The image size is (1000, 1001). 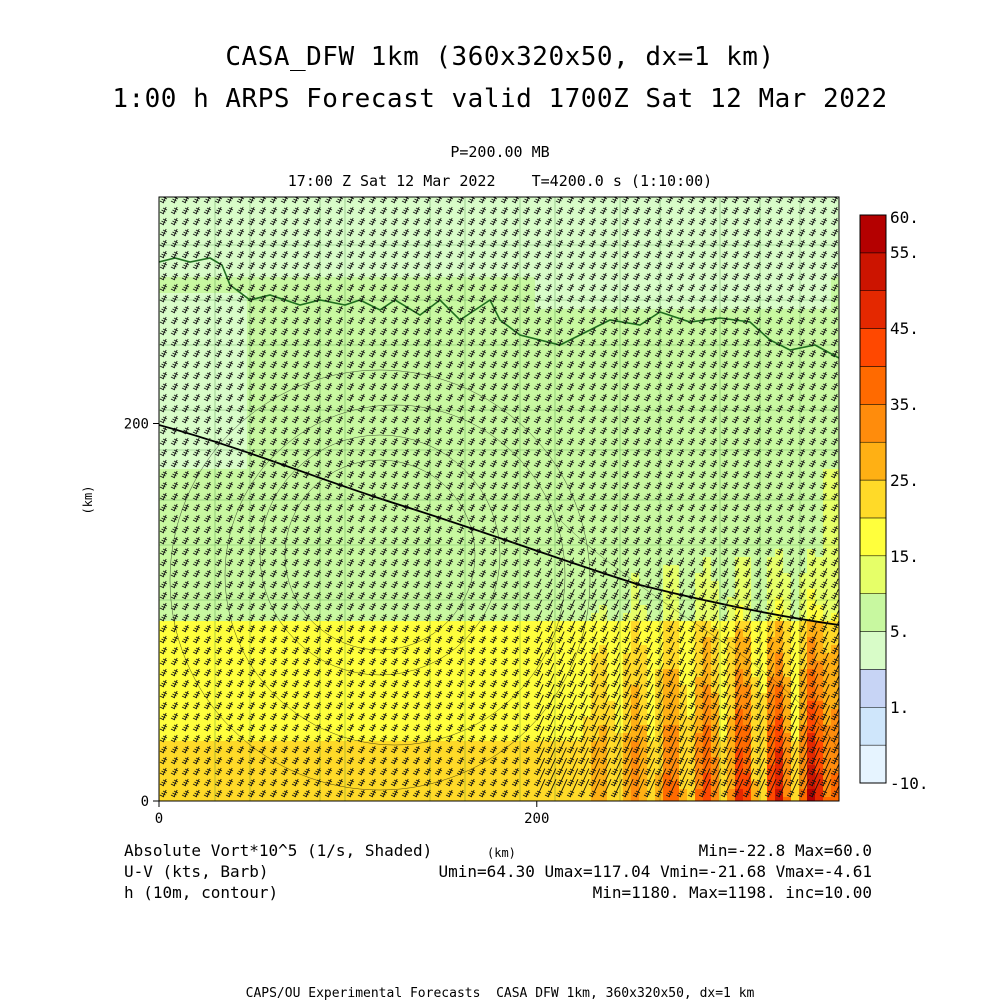 What do you see at coordinates (894, 500) in the screenshot?
I see `colorbar: 60. 55. 45. 35. 25. 15. 5. 1. -10.` at bounding box center [894, 500].